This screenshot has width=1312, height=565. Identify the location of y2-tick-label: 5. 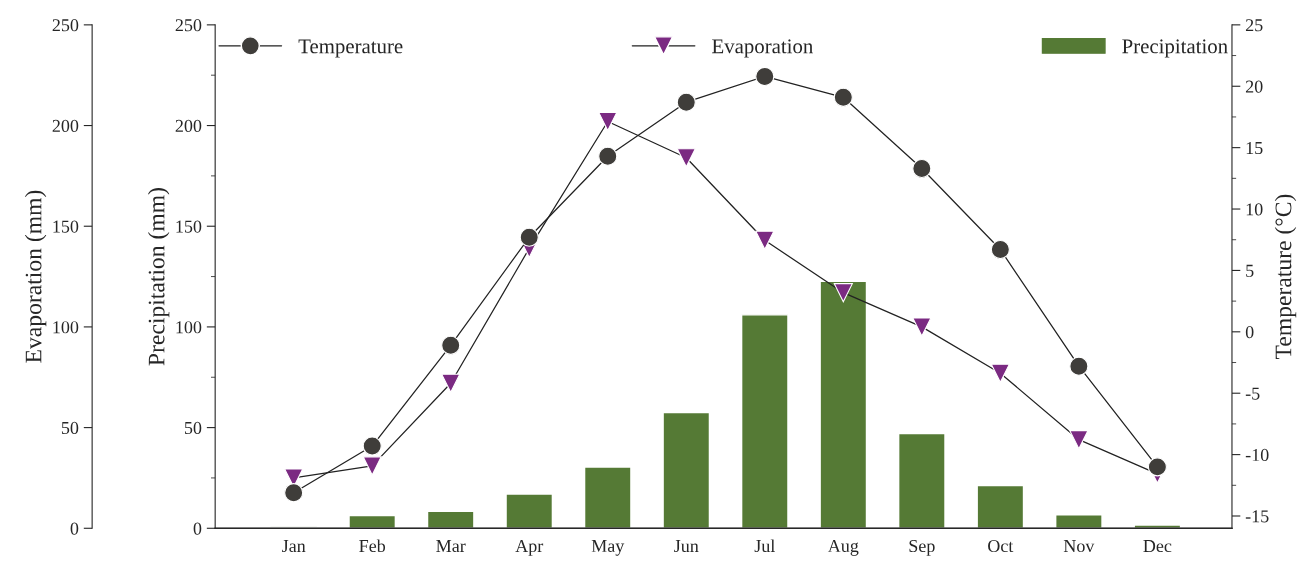
(1250, 270).